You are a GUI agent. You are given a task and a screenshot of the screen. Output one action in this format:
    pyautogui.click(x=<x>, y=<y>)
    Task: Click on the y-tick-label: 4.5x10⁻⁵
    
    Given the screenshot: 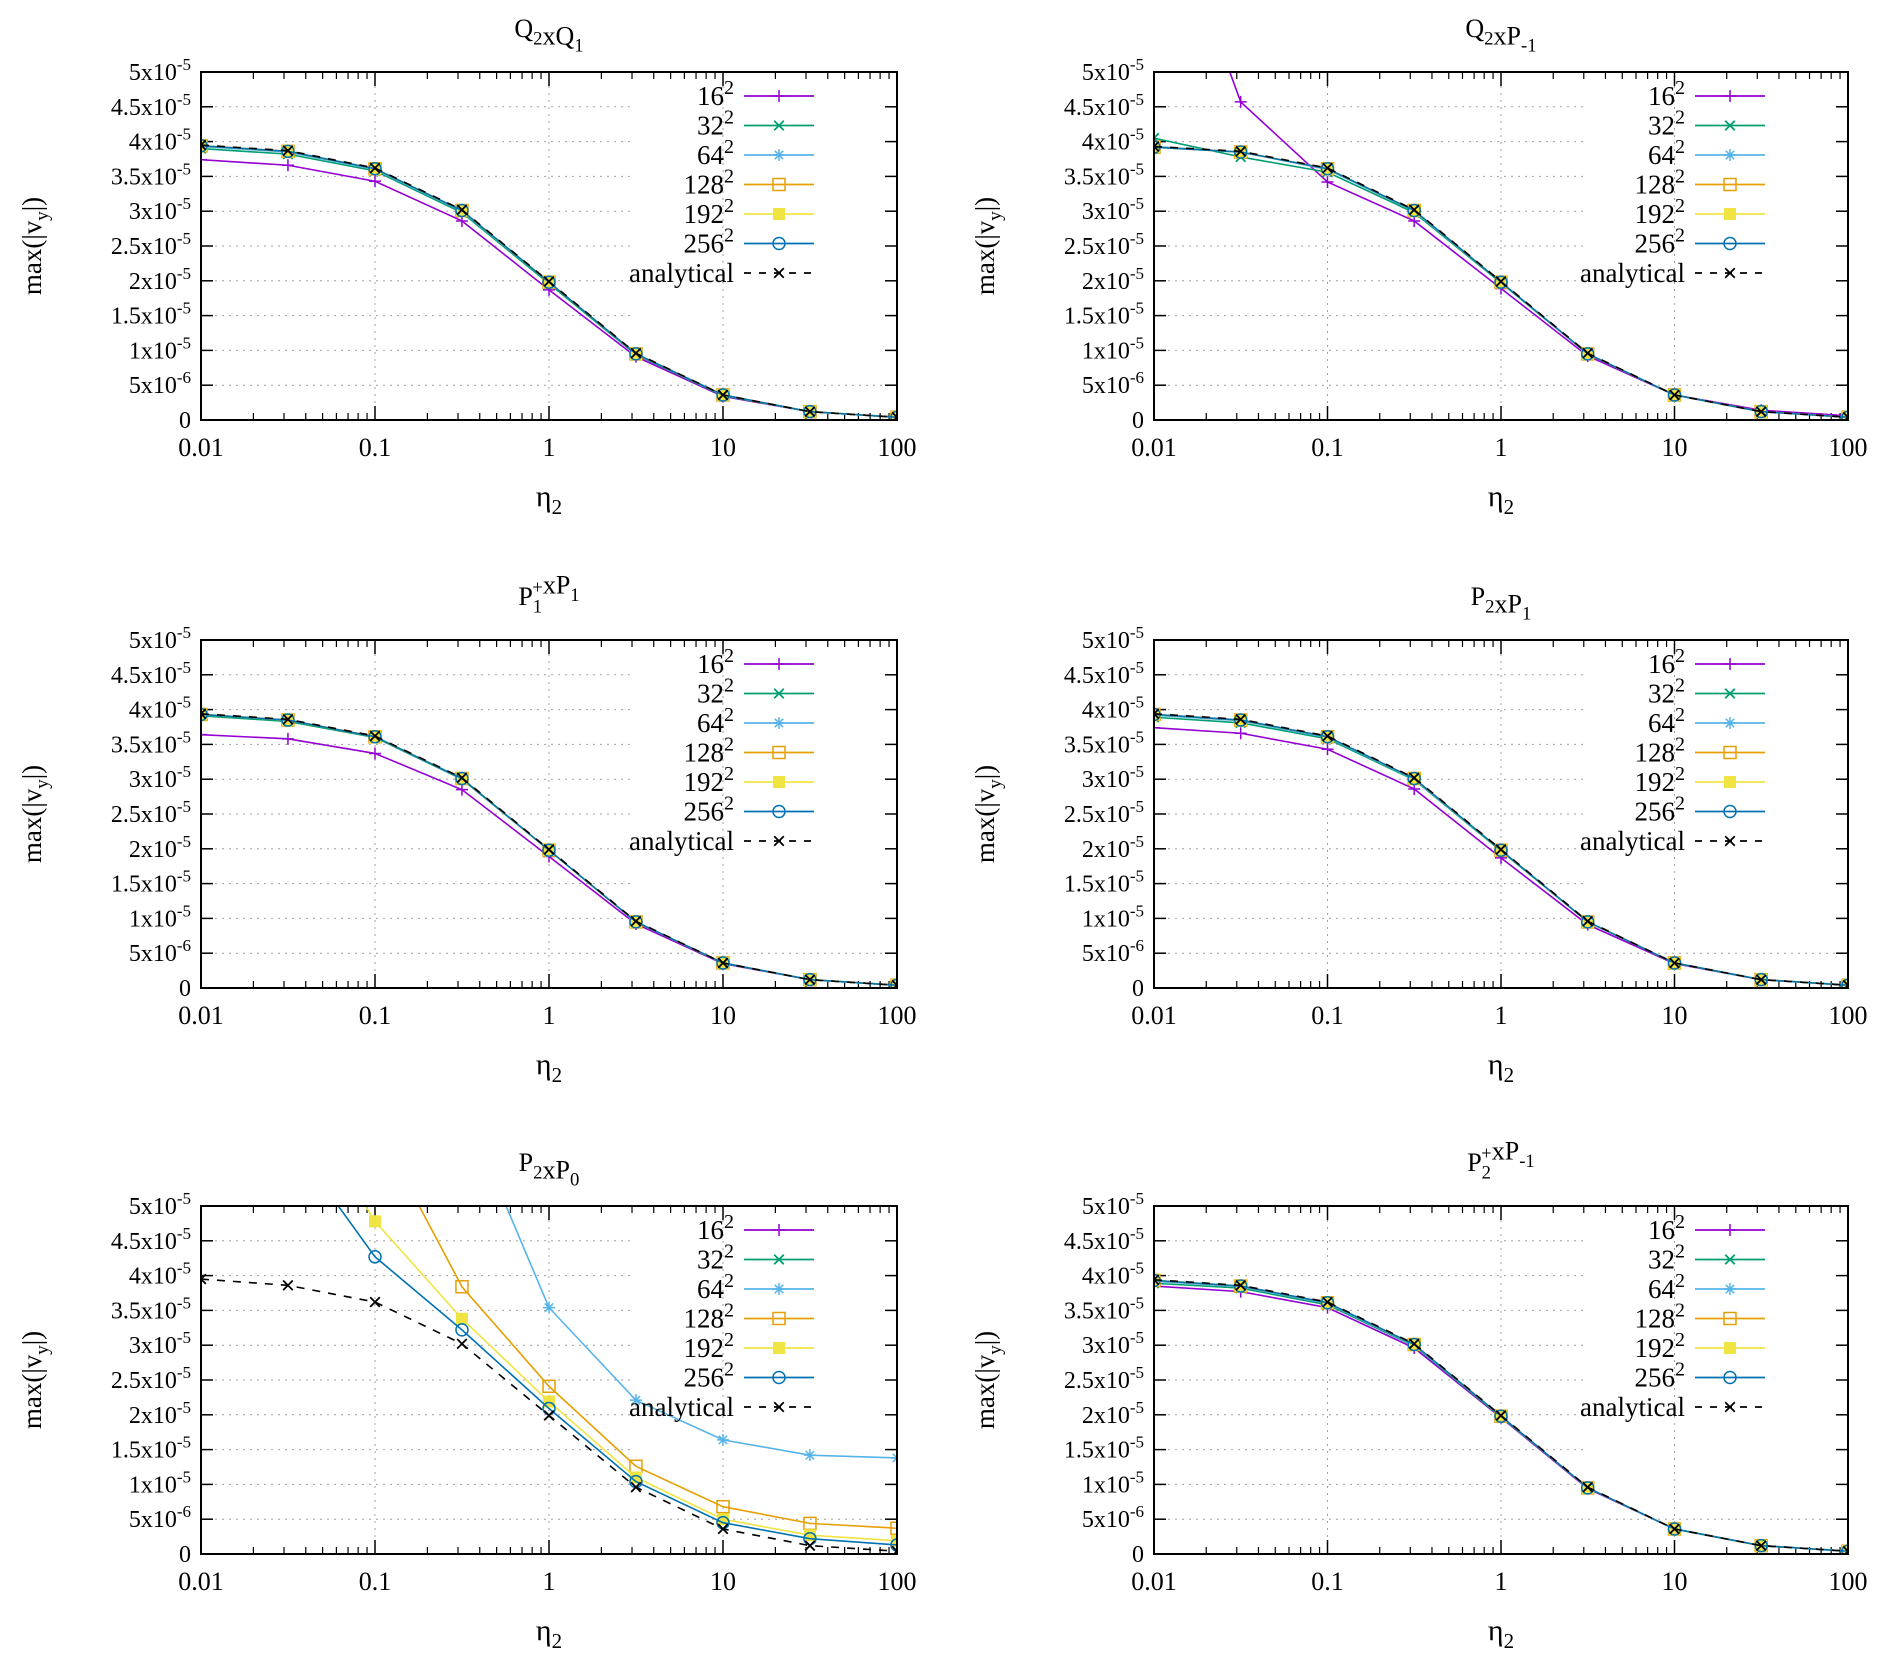 What is the action you would take?
    pyautogui.click(x=151, y=673)
    